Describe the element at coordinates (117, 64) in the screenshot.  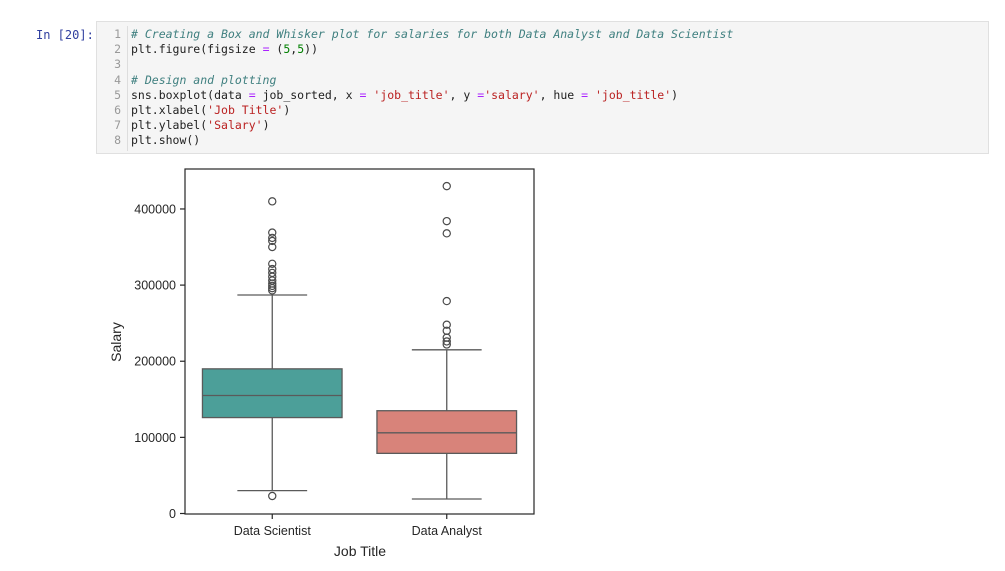
I see `line-number: 3` at that location.